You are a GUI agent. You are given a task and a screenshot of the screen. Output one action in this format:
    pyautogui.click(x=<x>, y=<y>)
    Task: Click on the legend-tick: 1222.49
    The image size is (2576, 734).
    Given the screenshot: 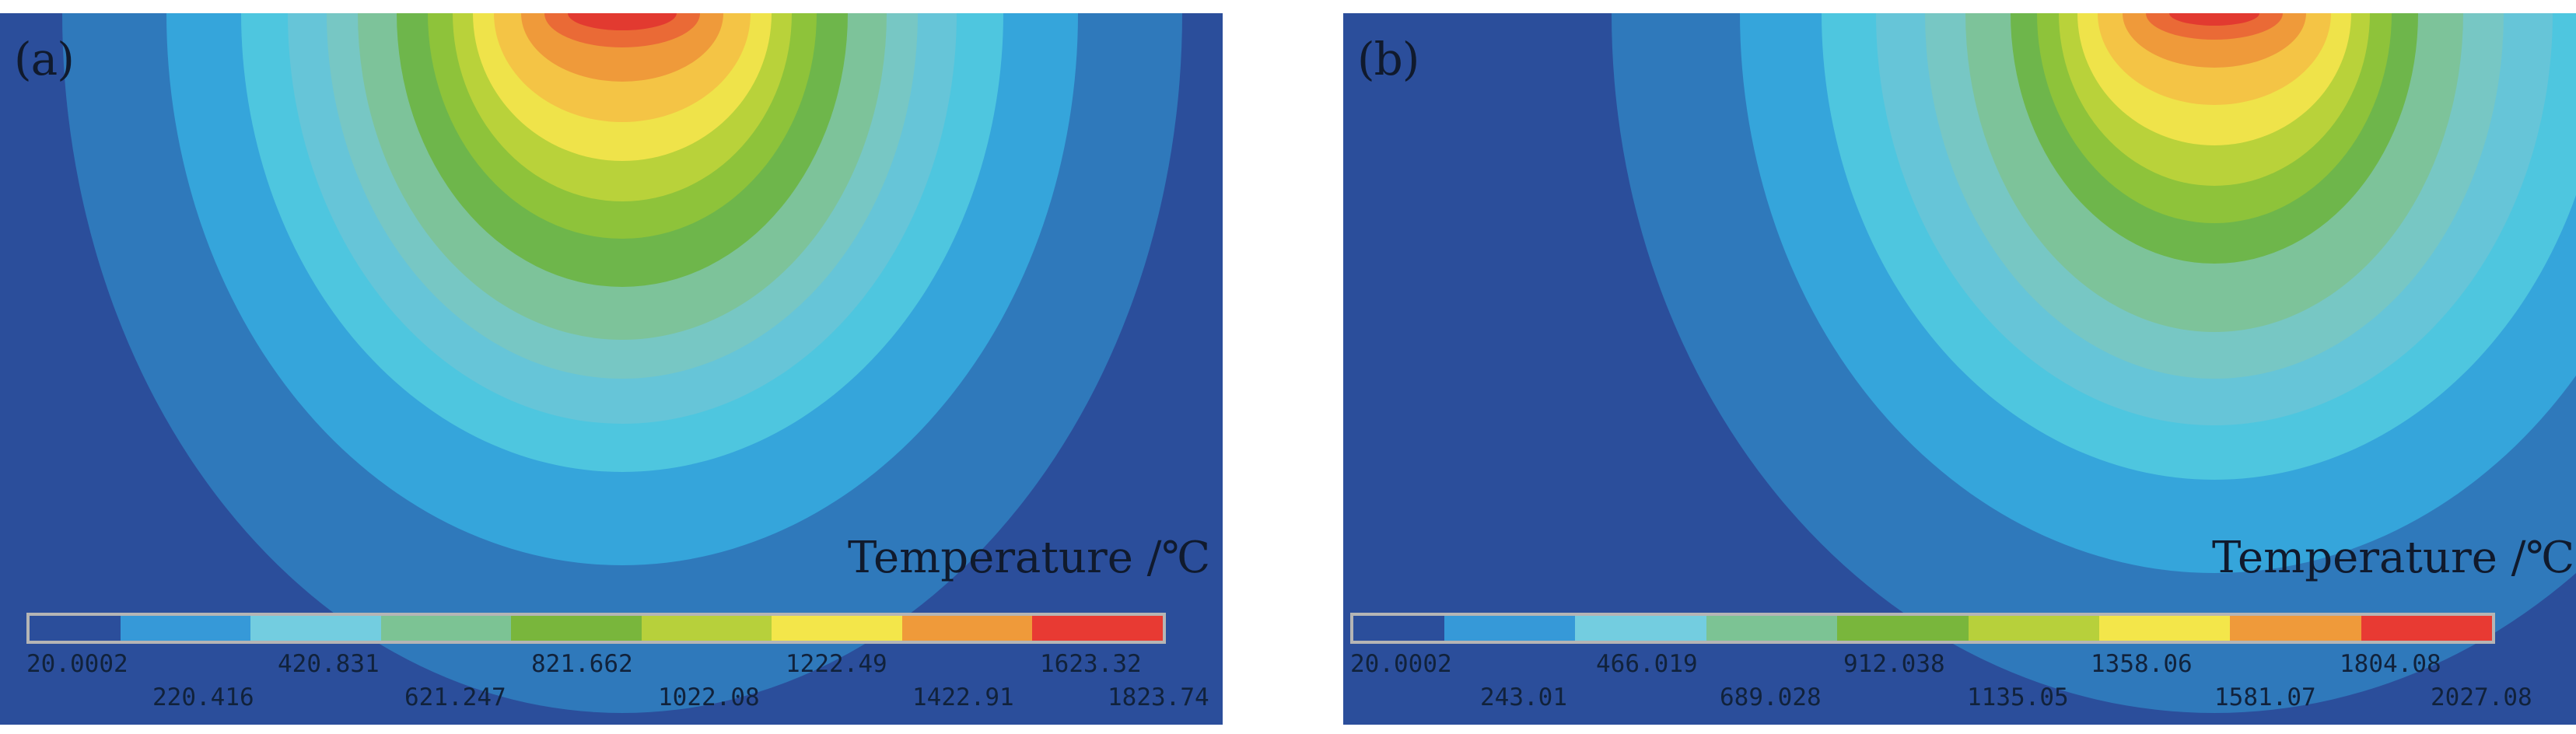 What is the action you would take?
    pyautogui.click(x=836, y=664)
    